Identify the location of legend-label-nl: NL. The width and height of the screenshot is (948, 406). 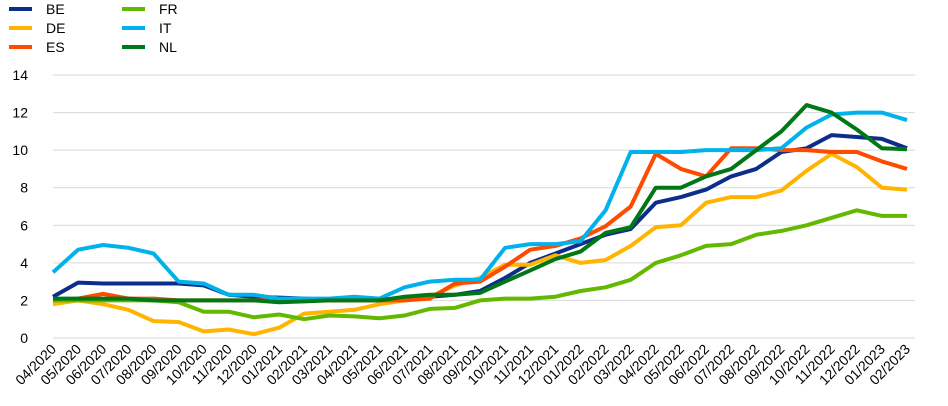
(168, 47).